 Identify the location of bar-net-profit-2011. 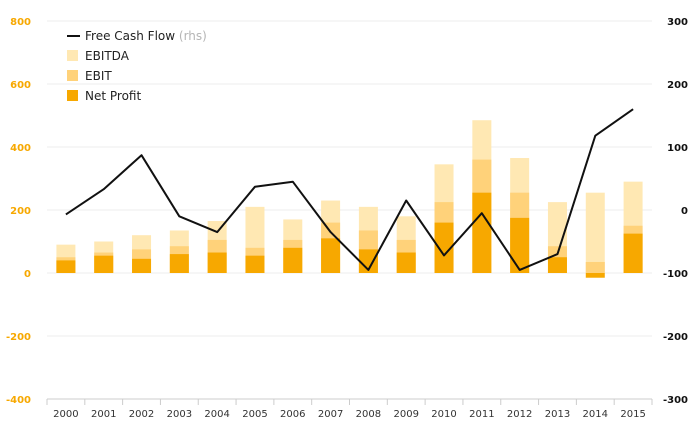
(482, 232).